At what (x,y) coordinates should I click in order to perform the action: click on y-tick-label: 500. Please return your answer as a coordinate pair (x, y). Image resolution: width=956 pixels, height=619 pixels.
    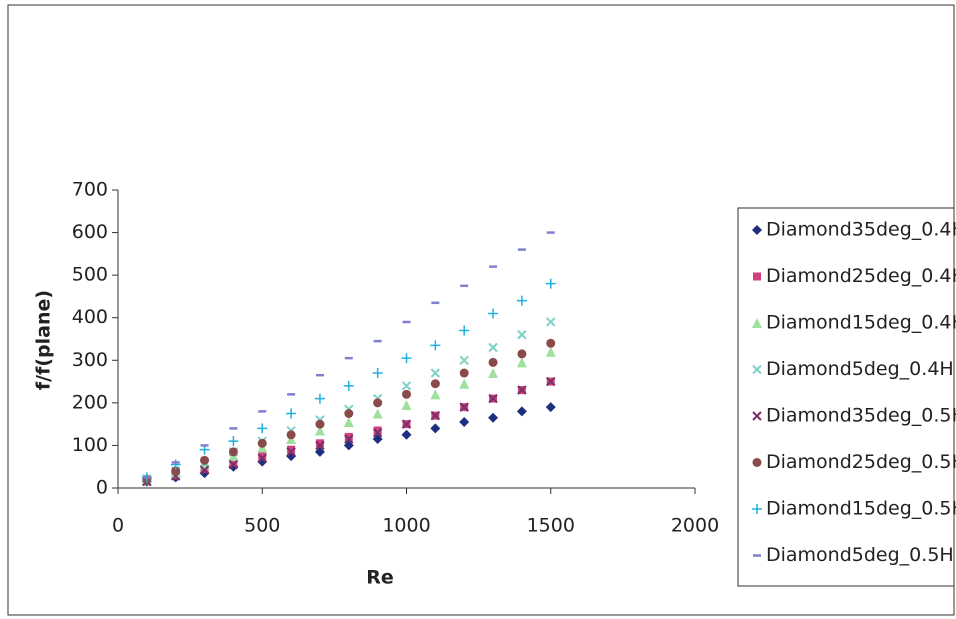
    Looking at the image, I should click on (90, 275).